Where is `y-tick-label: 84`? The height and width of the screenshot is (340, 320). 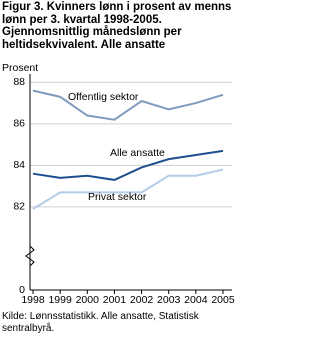 y-tick-label: 84 is located at coordinates (19, 165).